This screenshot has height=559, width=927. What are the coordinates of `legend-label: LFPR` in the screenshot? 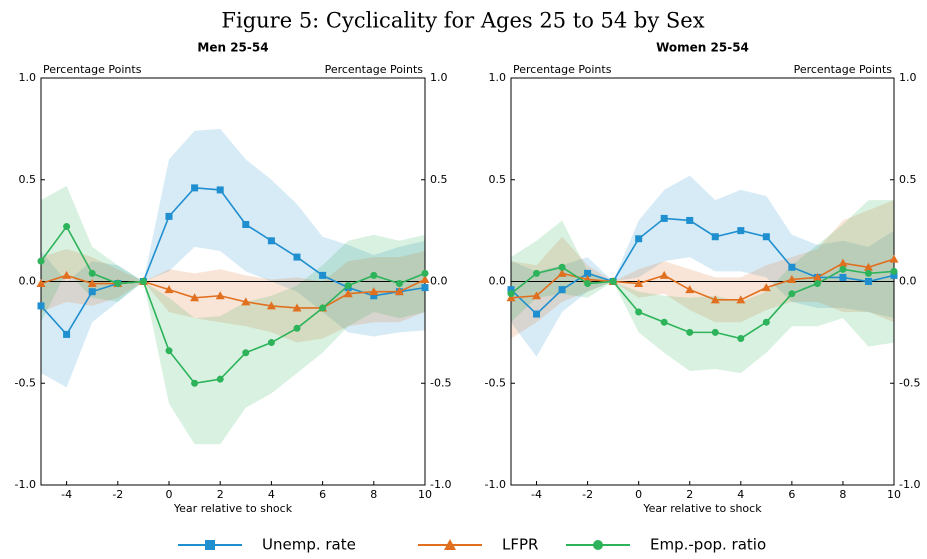 It's located at (520, 545).